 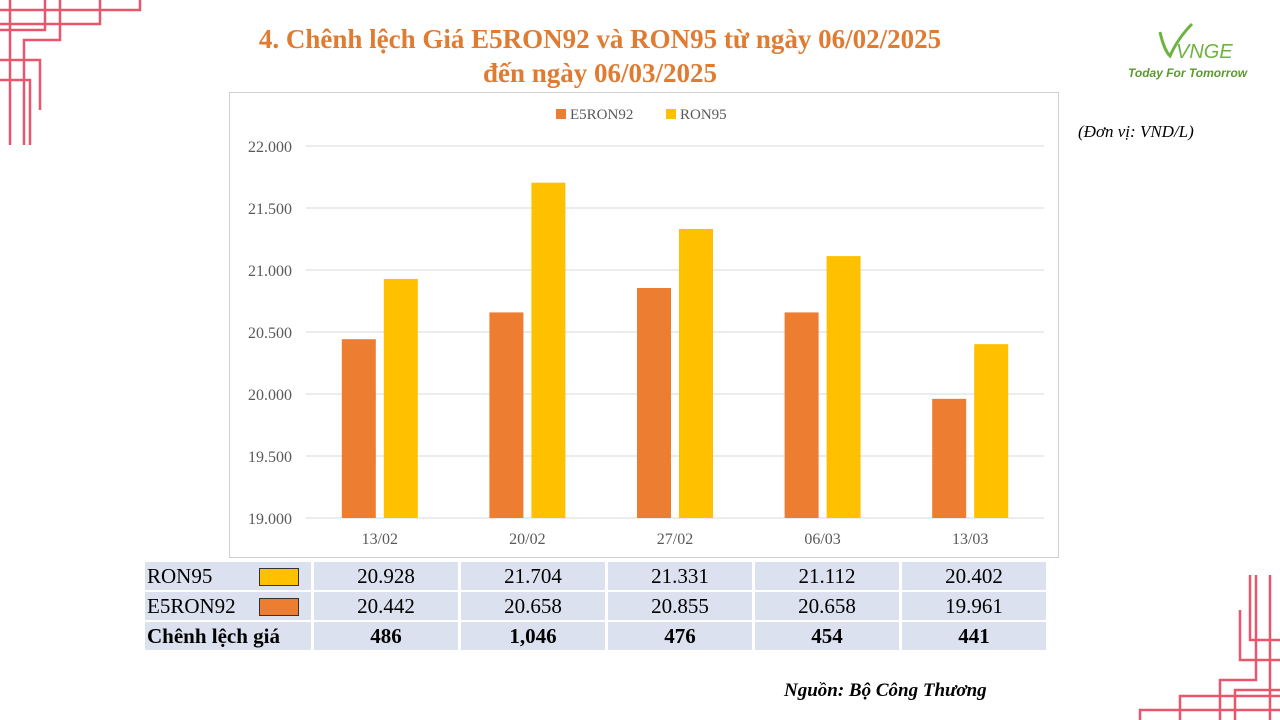 What do you see at coordinates (680, 636) in the screenshot?
I see `table-cell: 476` at bounding box center [680, 636].